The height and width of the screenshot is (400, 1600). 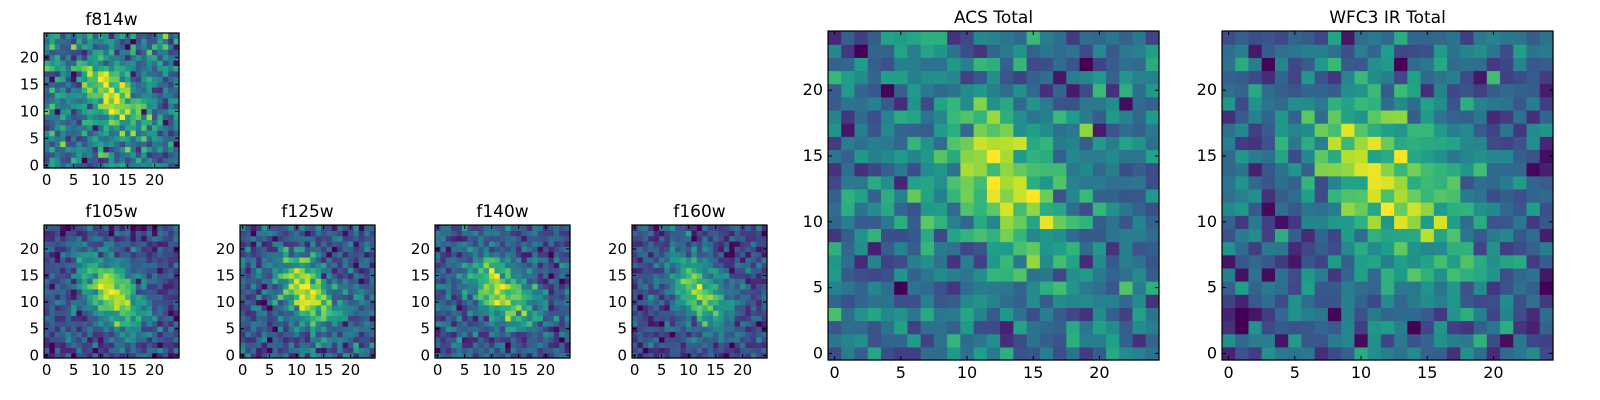 What do you see at coordinates (47, 370) in the screenshot?
I see `x-tick-label: 0` at bounding box center [47, 370].